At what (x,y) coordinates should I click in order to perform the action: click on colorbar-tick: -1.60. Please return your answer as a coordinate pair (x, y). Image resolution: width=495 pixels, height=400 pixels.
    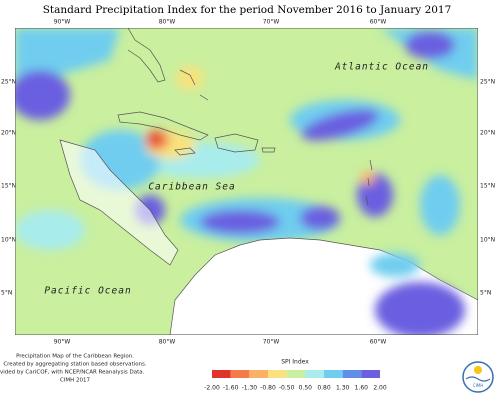
    Looking at the image, I should click on (231, 388).